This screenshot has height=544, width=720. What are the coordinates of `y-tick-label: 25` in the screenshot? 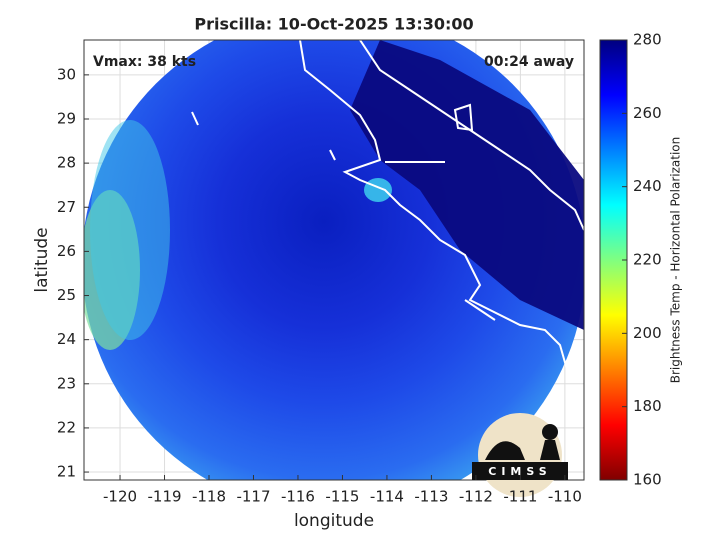 It's located at (66, 295).